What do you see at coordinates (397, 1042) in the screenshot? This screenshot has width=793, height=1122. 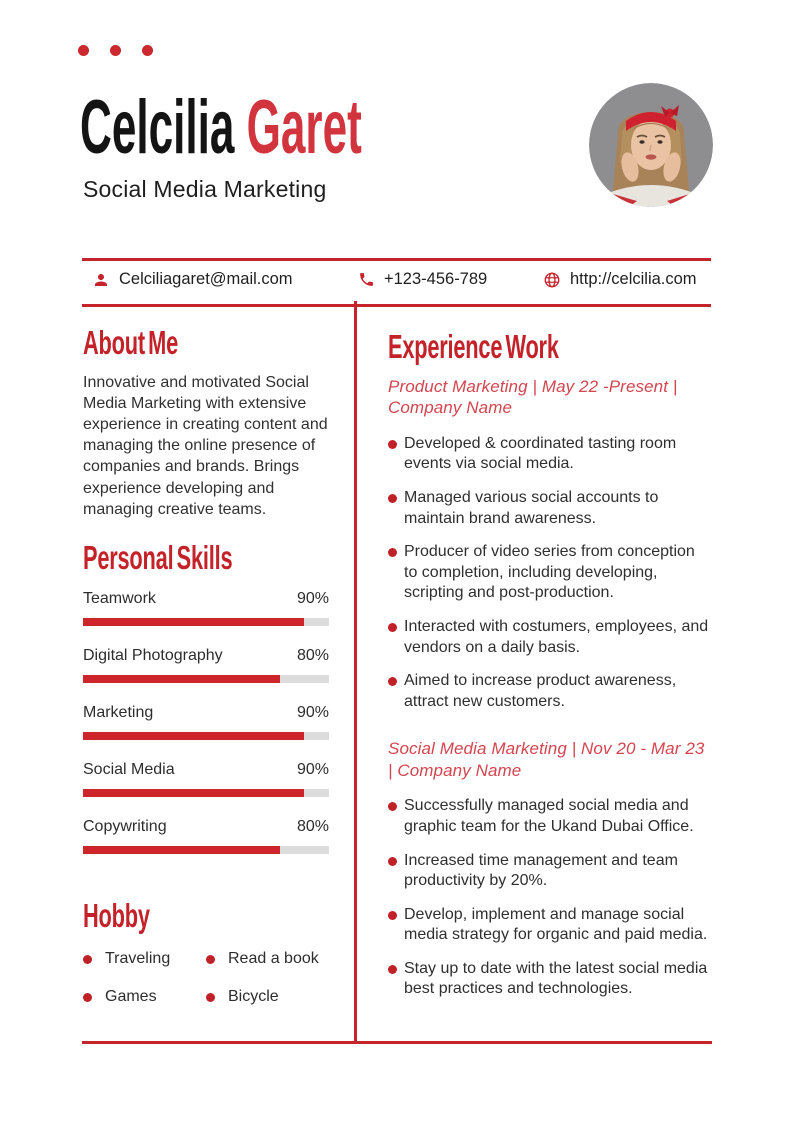 I see `bottom-rule` at bounding box center [397, 1042].